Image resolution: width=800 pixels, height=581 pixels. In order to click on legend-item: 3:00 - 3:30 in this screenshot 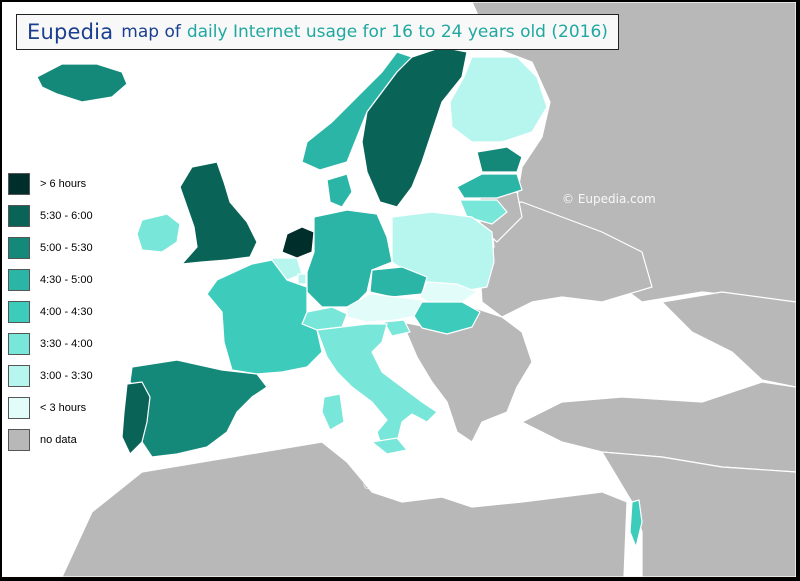, I will do `click(68, 376)`.